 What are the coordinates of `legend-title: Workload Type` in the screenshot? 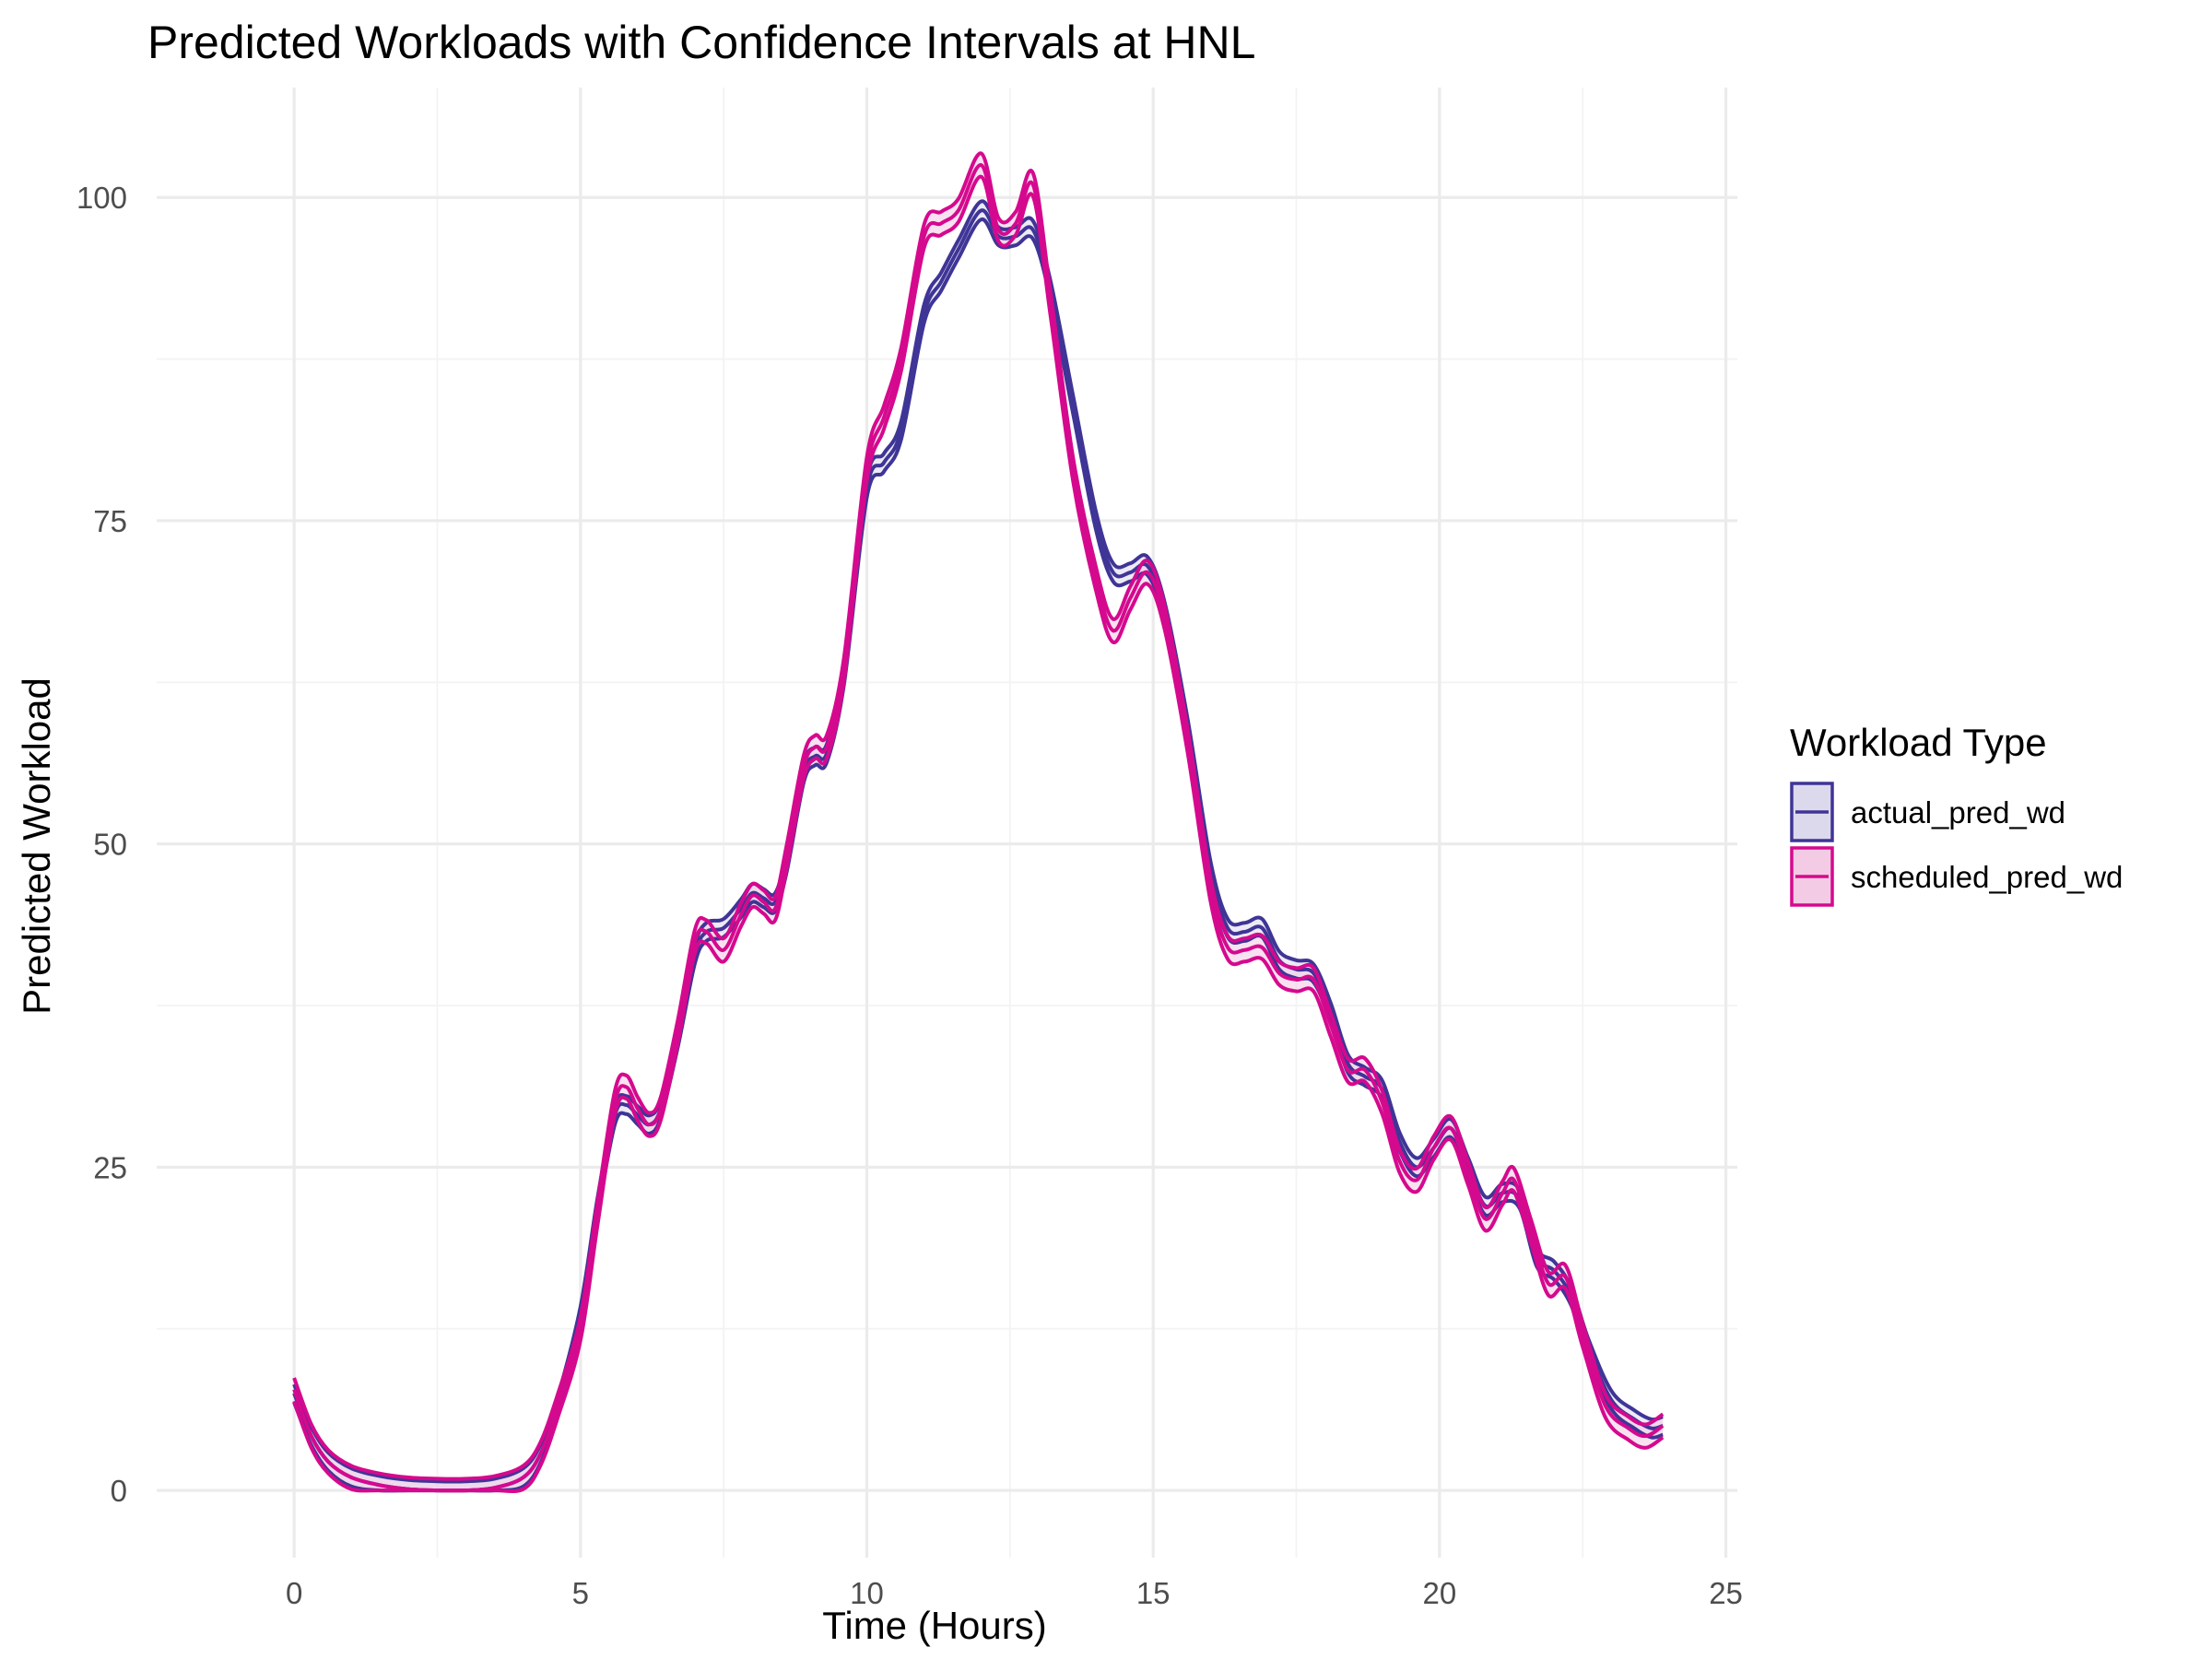 It's located at (1918, 742).